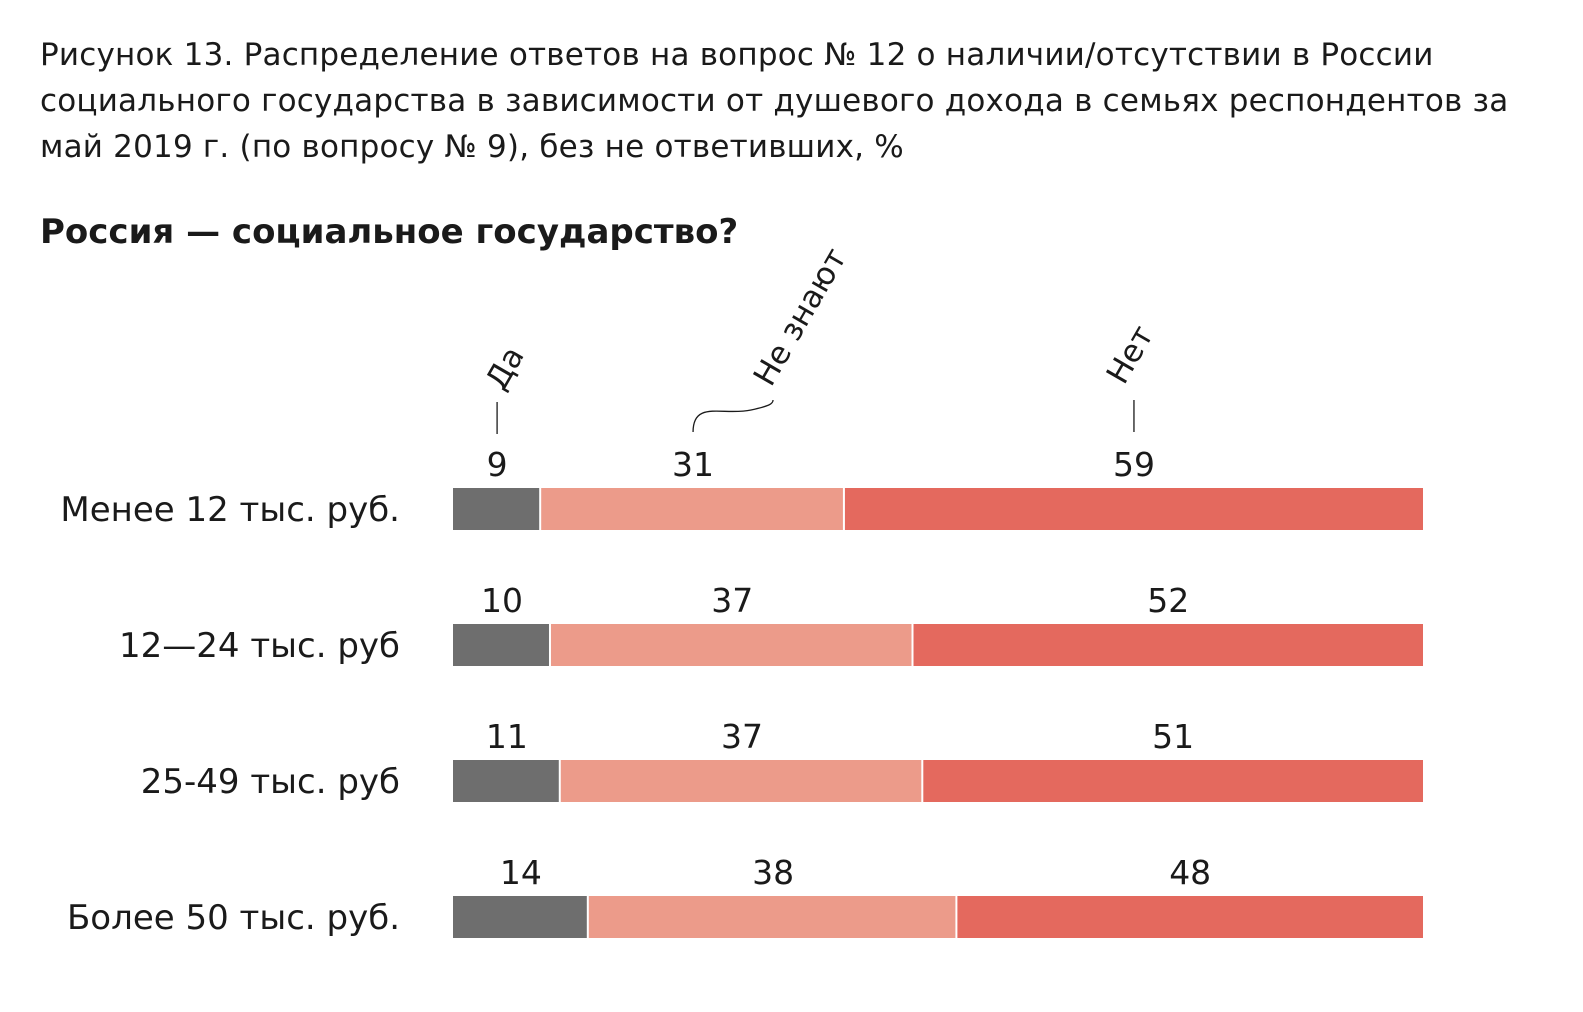  I want to click on legend-label: Да, so click(505, 368).